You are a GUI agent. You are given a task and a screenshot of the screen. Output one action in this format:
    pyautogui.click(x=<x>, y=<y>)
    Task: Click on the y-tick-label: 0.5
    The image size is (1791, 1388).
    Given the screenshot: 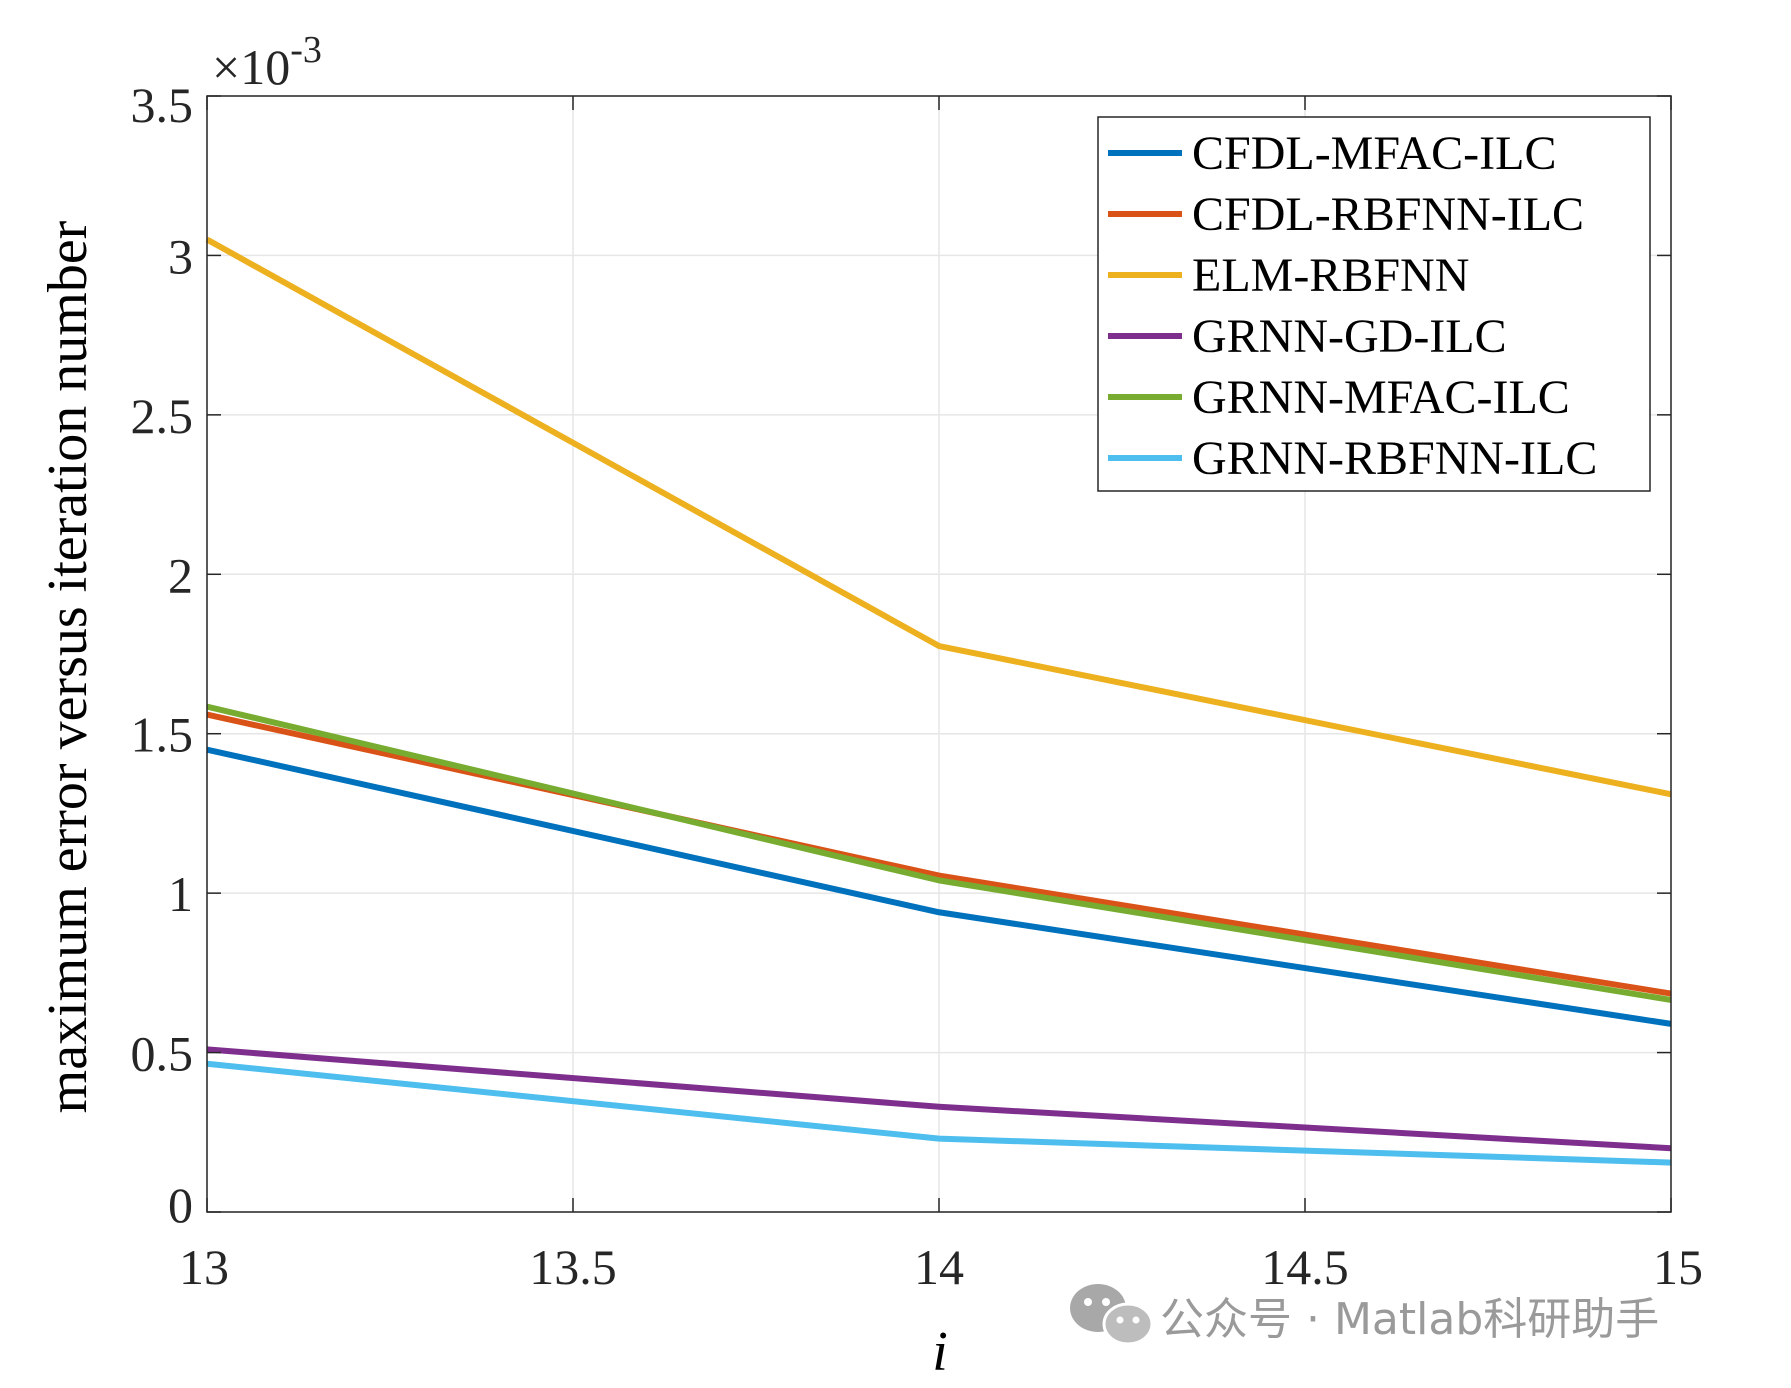 What is the action you would take?
    pyautogui.click(x=162, y=1054)
    